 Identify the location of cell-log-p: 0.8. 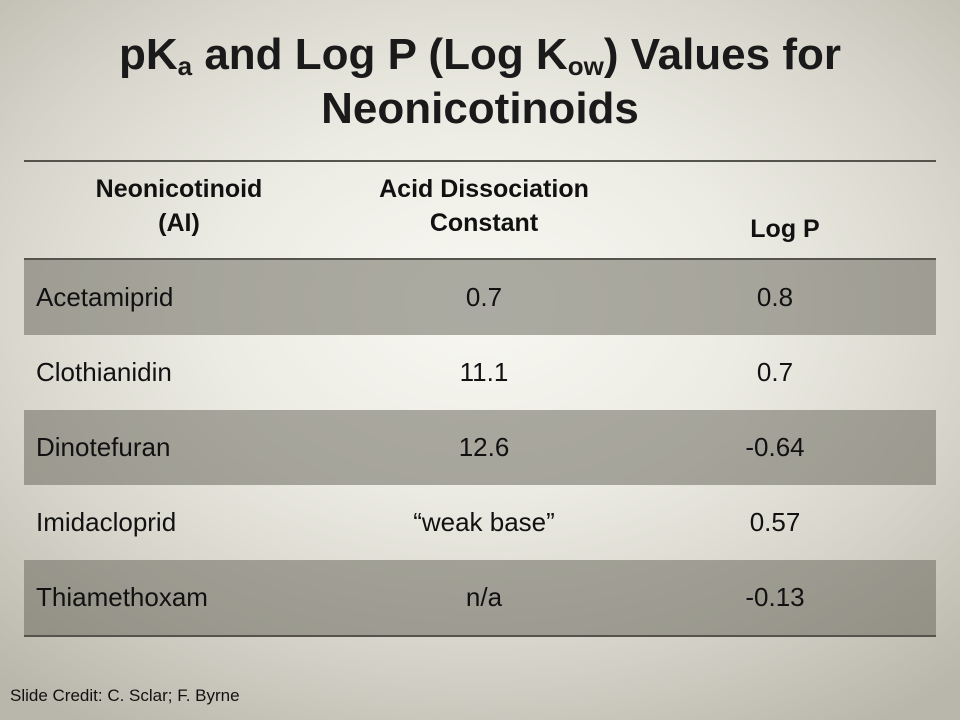
(775, 297).